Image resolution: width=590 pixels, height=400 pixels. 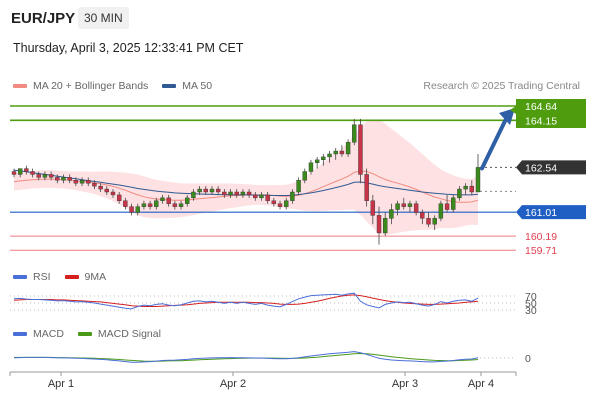 What do you see at coordinates (84, 334) in the screenshot?
I see `macd-signal-swatch` at bounding box center [84, 334].